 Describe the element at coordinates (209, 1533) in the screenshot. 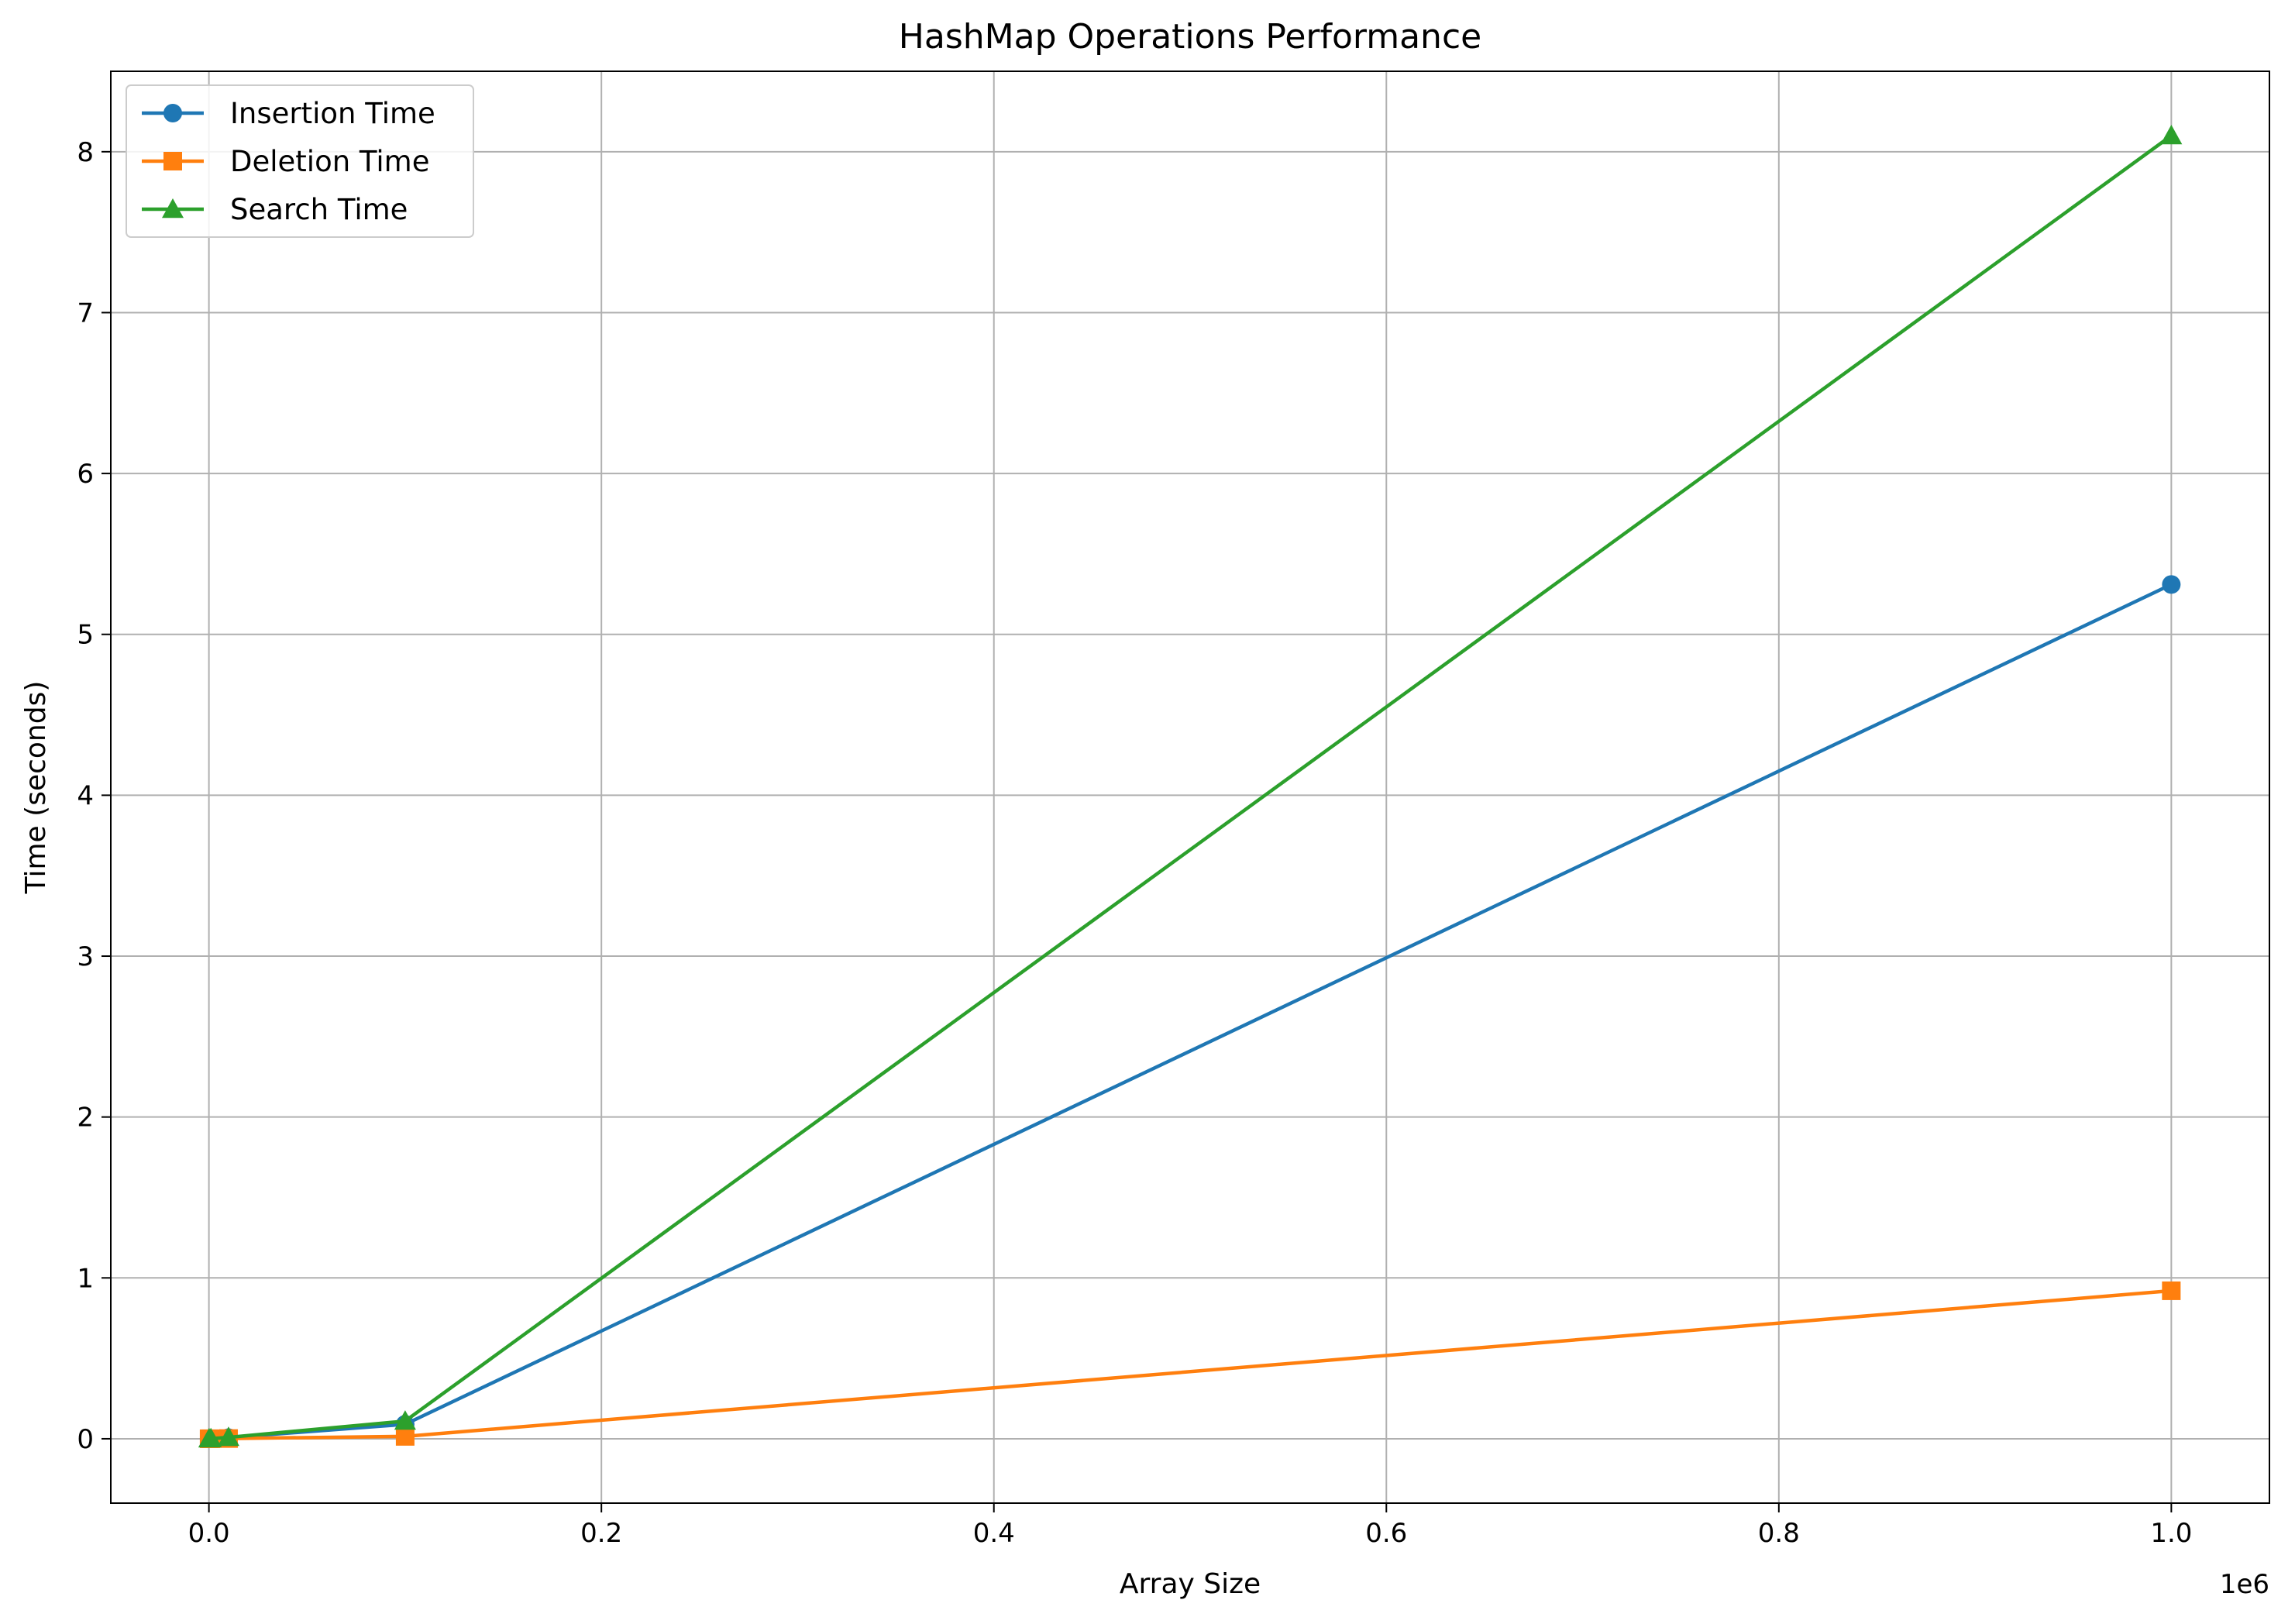

I see `x-tick-label: 0.0` at that location.